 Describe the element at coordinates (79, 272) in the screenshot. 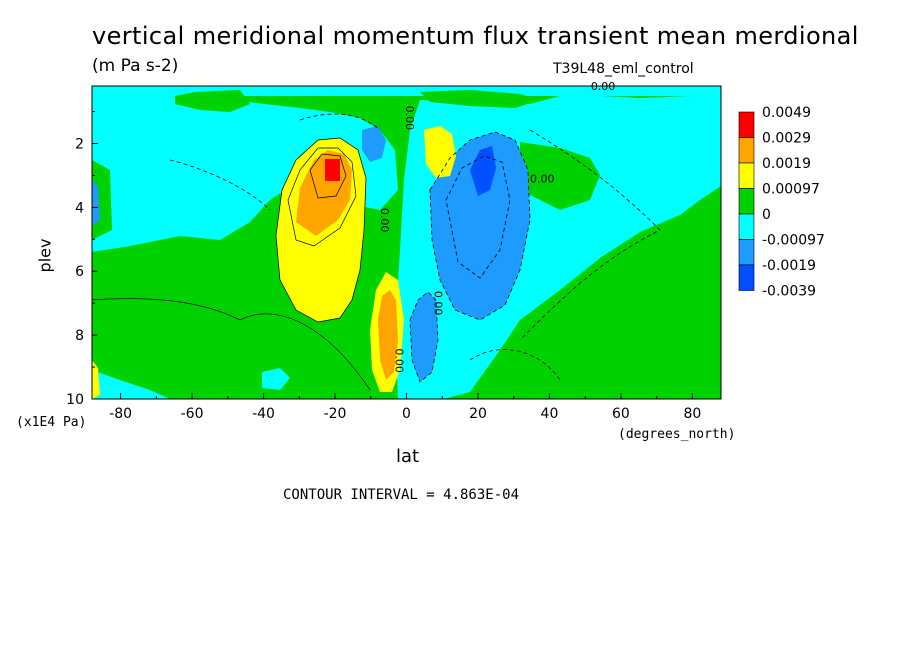

I see `y-tick-label: 6` at that location.